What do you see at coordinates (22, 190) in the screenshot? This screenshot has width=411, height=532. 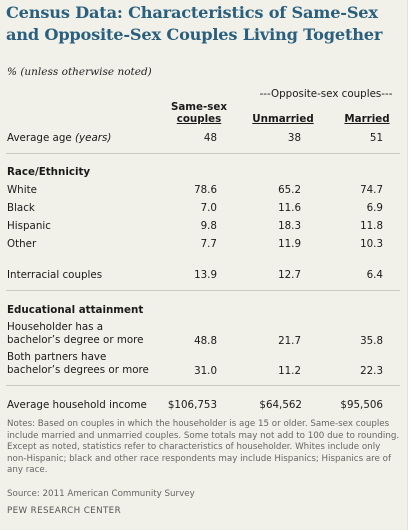 I see `row-label-white: White` at bounding box center [22, 190].